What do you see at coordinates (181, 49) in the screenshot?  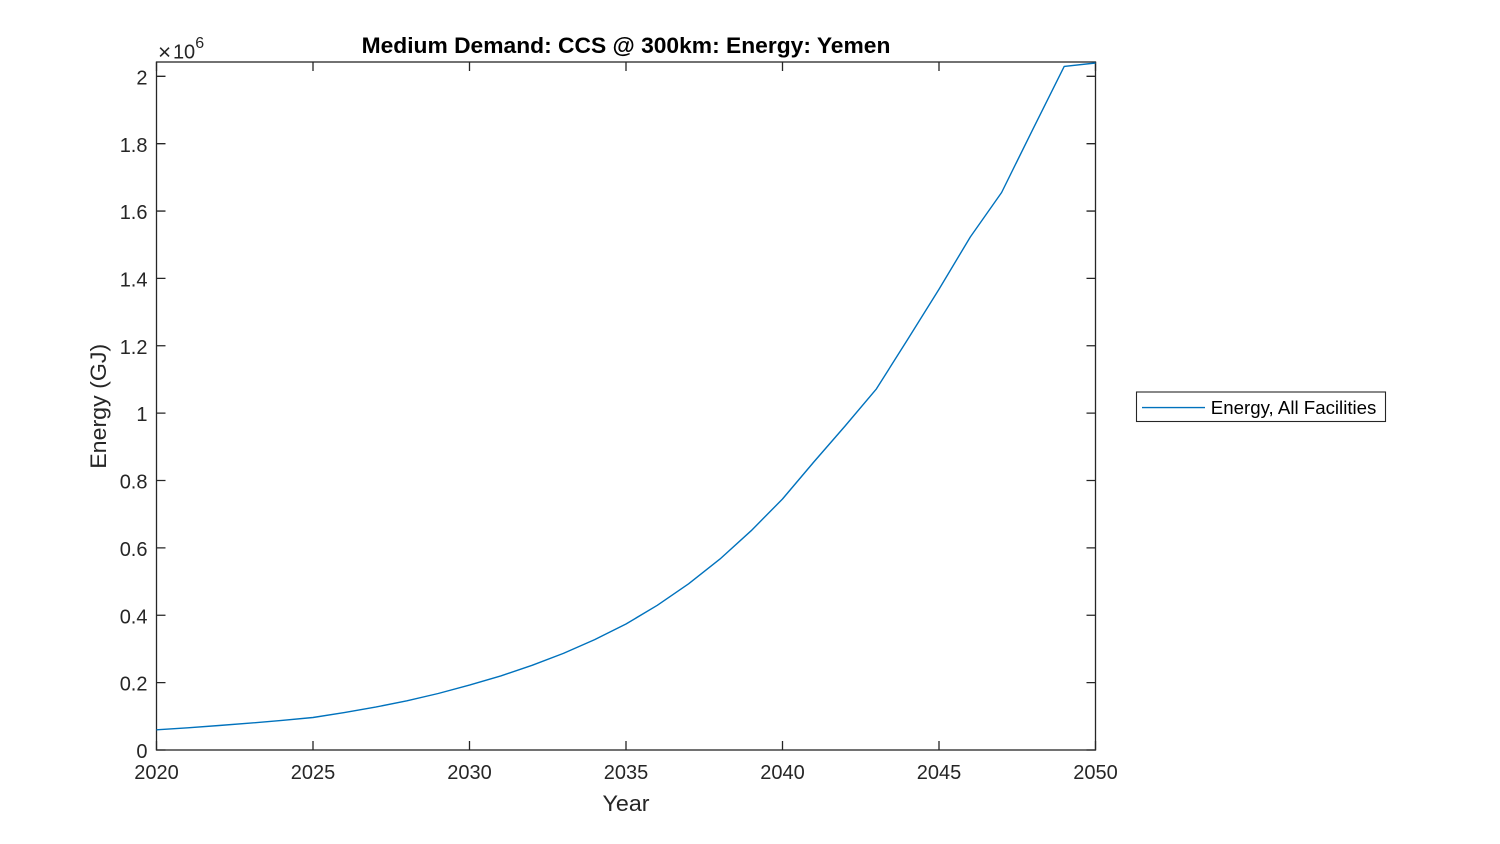 I see `svg-text: ×10⁶` at bounding box center [181, 49].